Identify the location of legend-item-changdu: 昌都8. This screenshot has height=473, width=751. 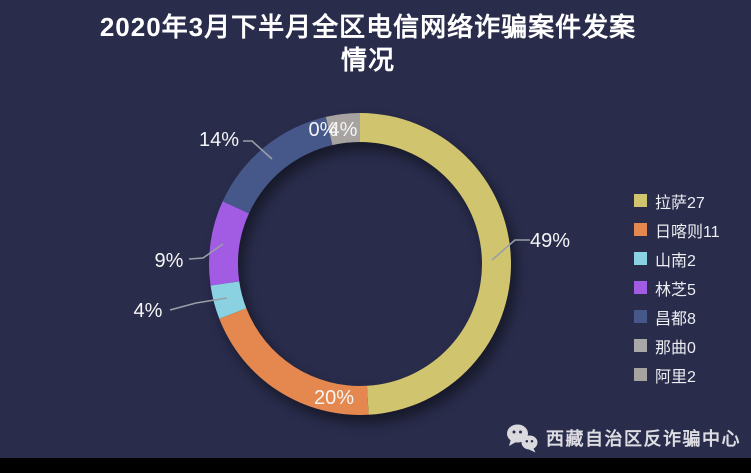
(677, 316).